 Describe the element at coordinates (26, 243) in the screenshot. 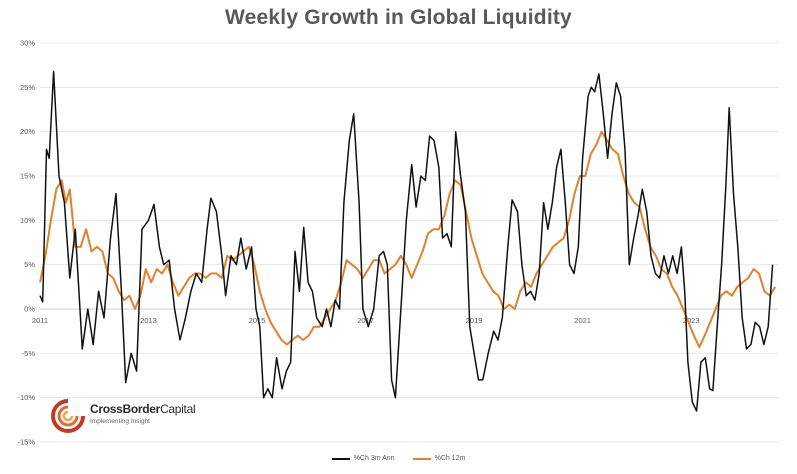

I see `y-axis-tick-labels: -15% -10% -5% 0% 5% 10% 15% 20% 25% 30%` at that location.